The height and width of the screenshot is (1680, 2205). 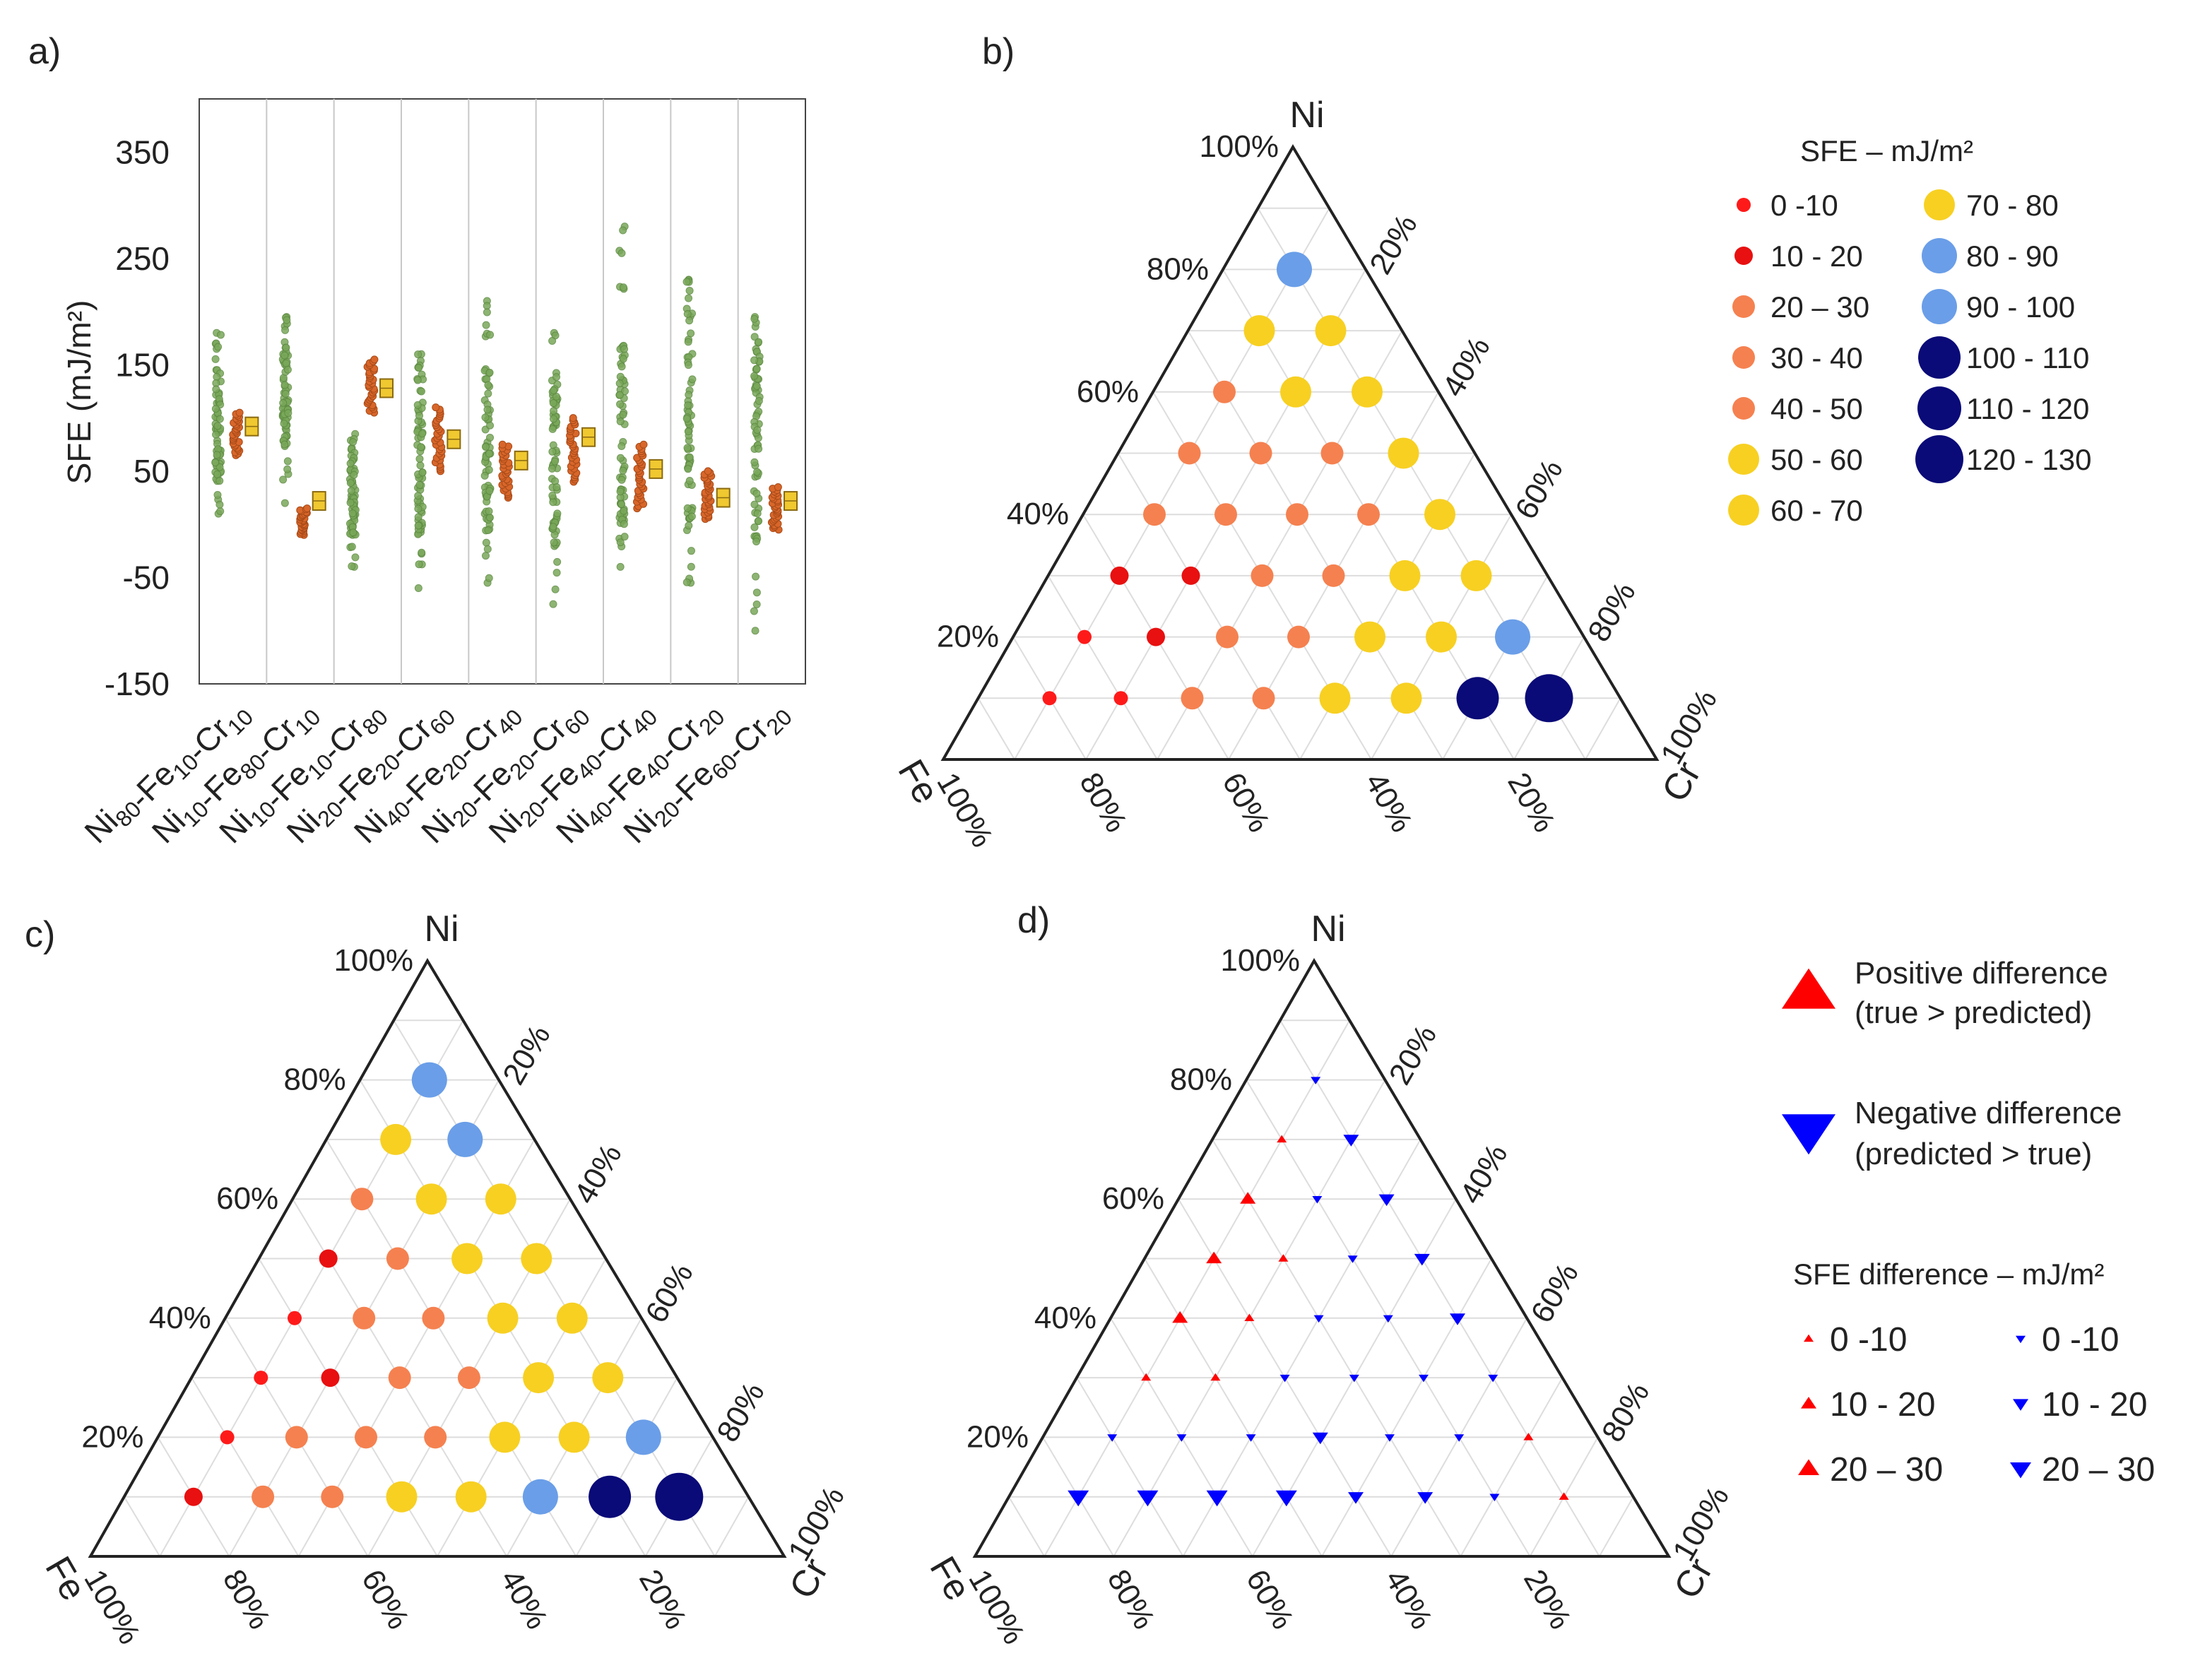 What do you see at coordinates (1108, 392) in the screenshot?
I see `ni-tick-label: 60%` at bounding box center [1108, 392].